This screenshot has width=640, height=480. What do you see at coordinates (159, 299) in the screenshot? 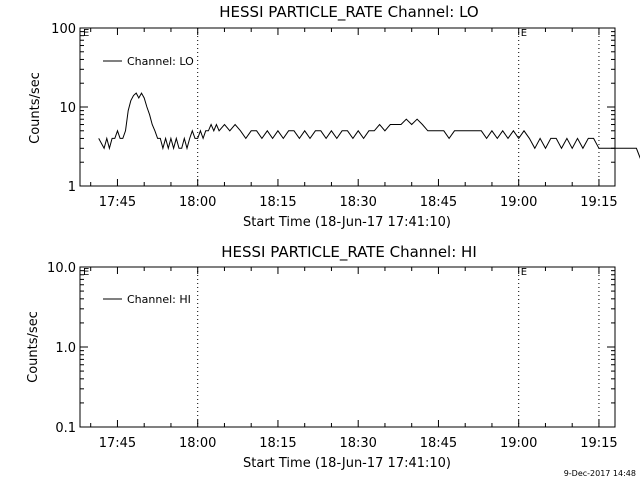
I see `legend-label-hi: Channel: HI` at bounding box center [159, 299].